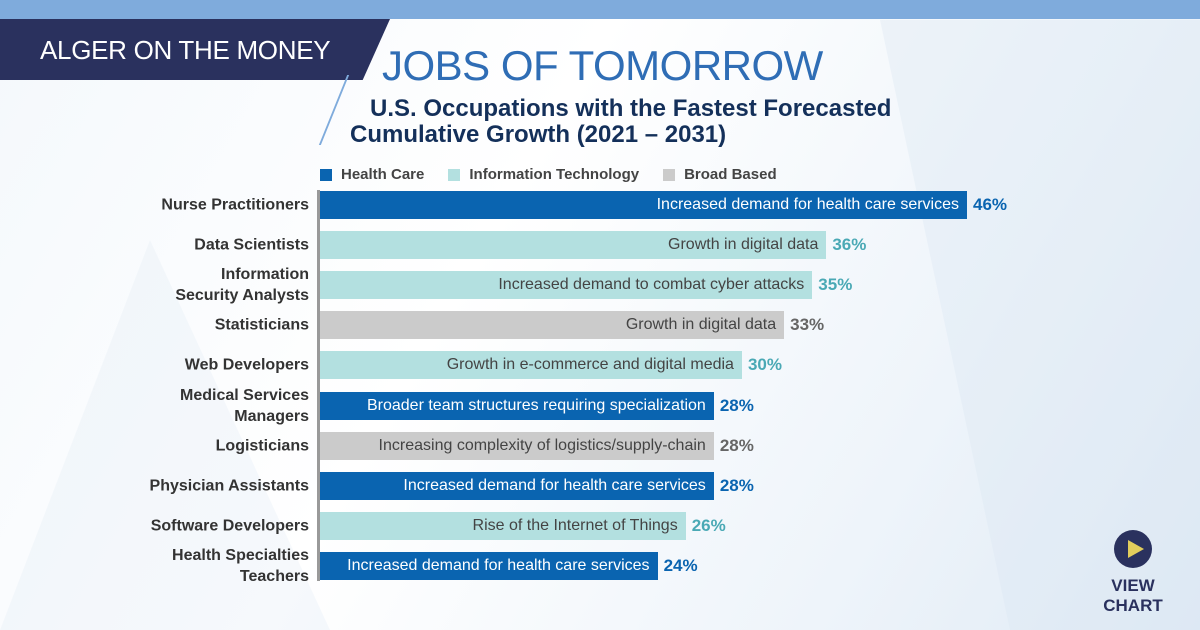 The image size is (1200, 630). Describe the element at coordinates (1133, 573) in the screenshot. I see `view-chart-button: VIEW CHART` at that location.